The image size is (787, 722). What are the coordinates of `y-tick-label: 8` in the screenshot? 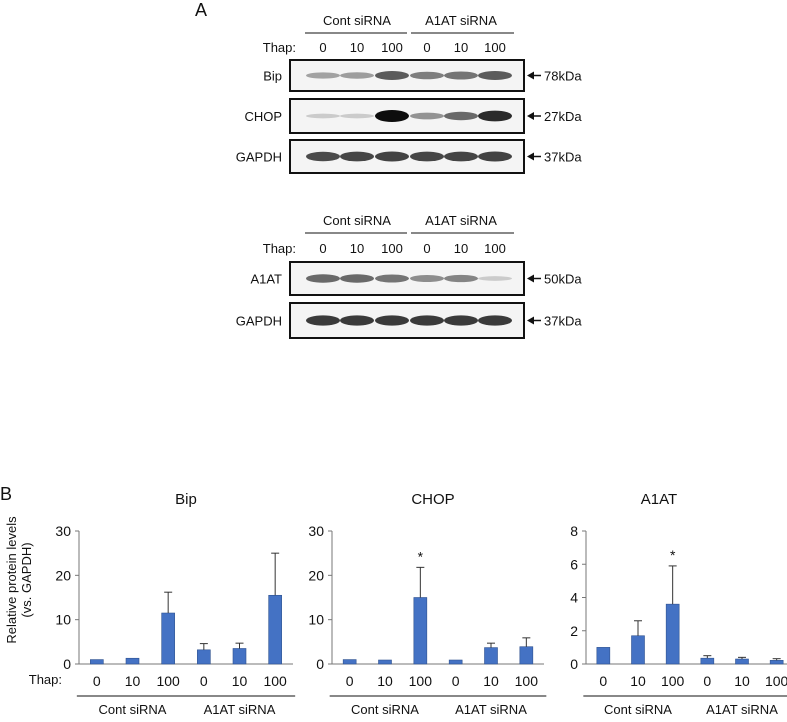 It's located at (574, 531).